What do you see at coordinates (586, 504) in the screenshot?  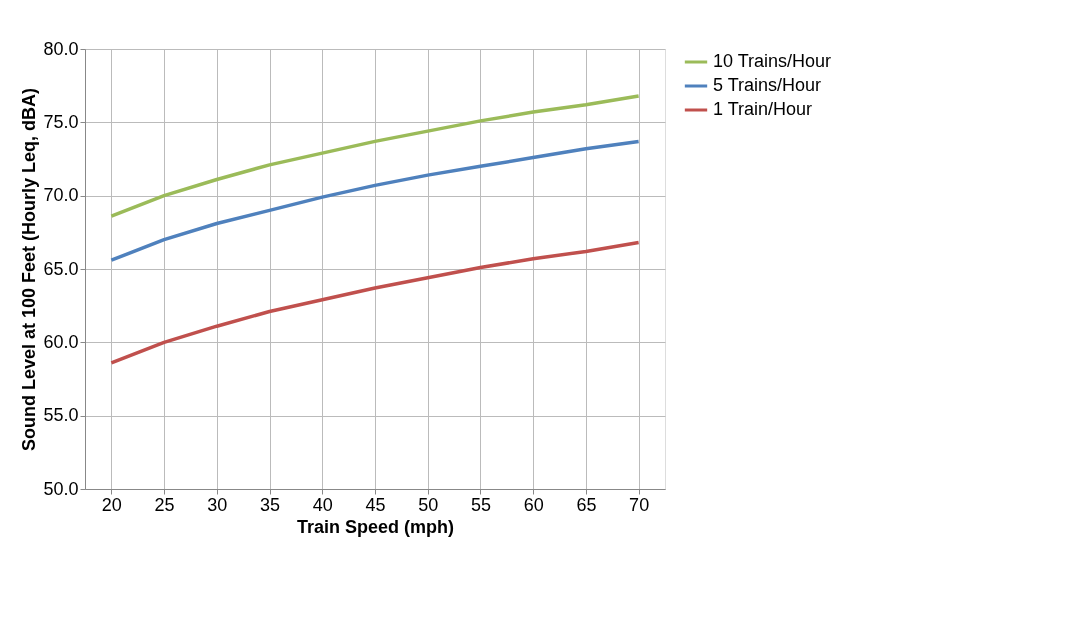 I see `x-tick-label: 65` at bounding box center [586, 504].